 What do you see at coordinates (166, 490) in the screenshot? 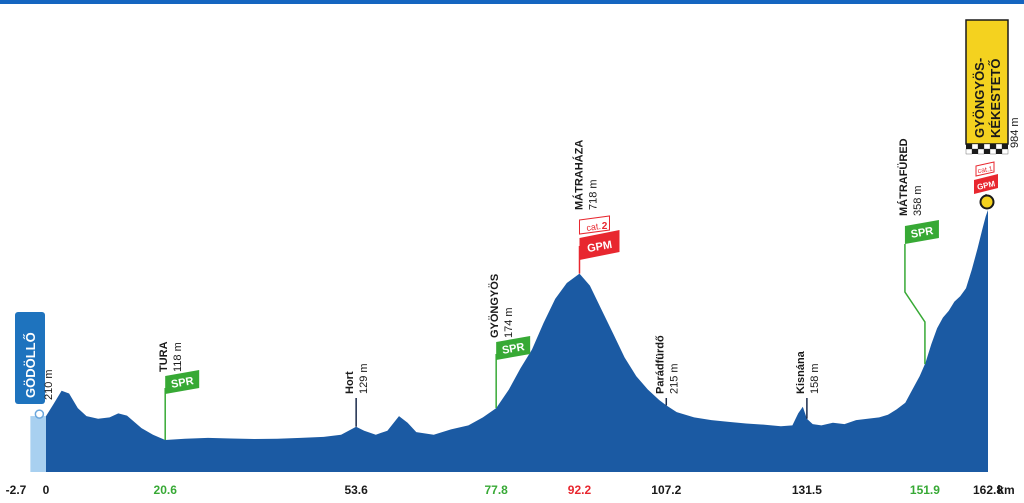
I see `km-label: 20.6` at bounding box center [166, 490].